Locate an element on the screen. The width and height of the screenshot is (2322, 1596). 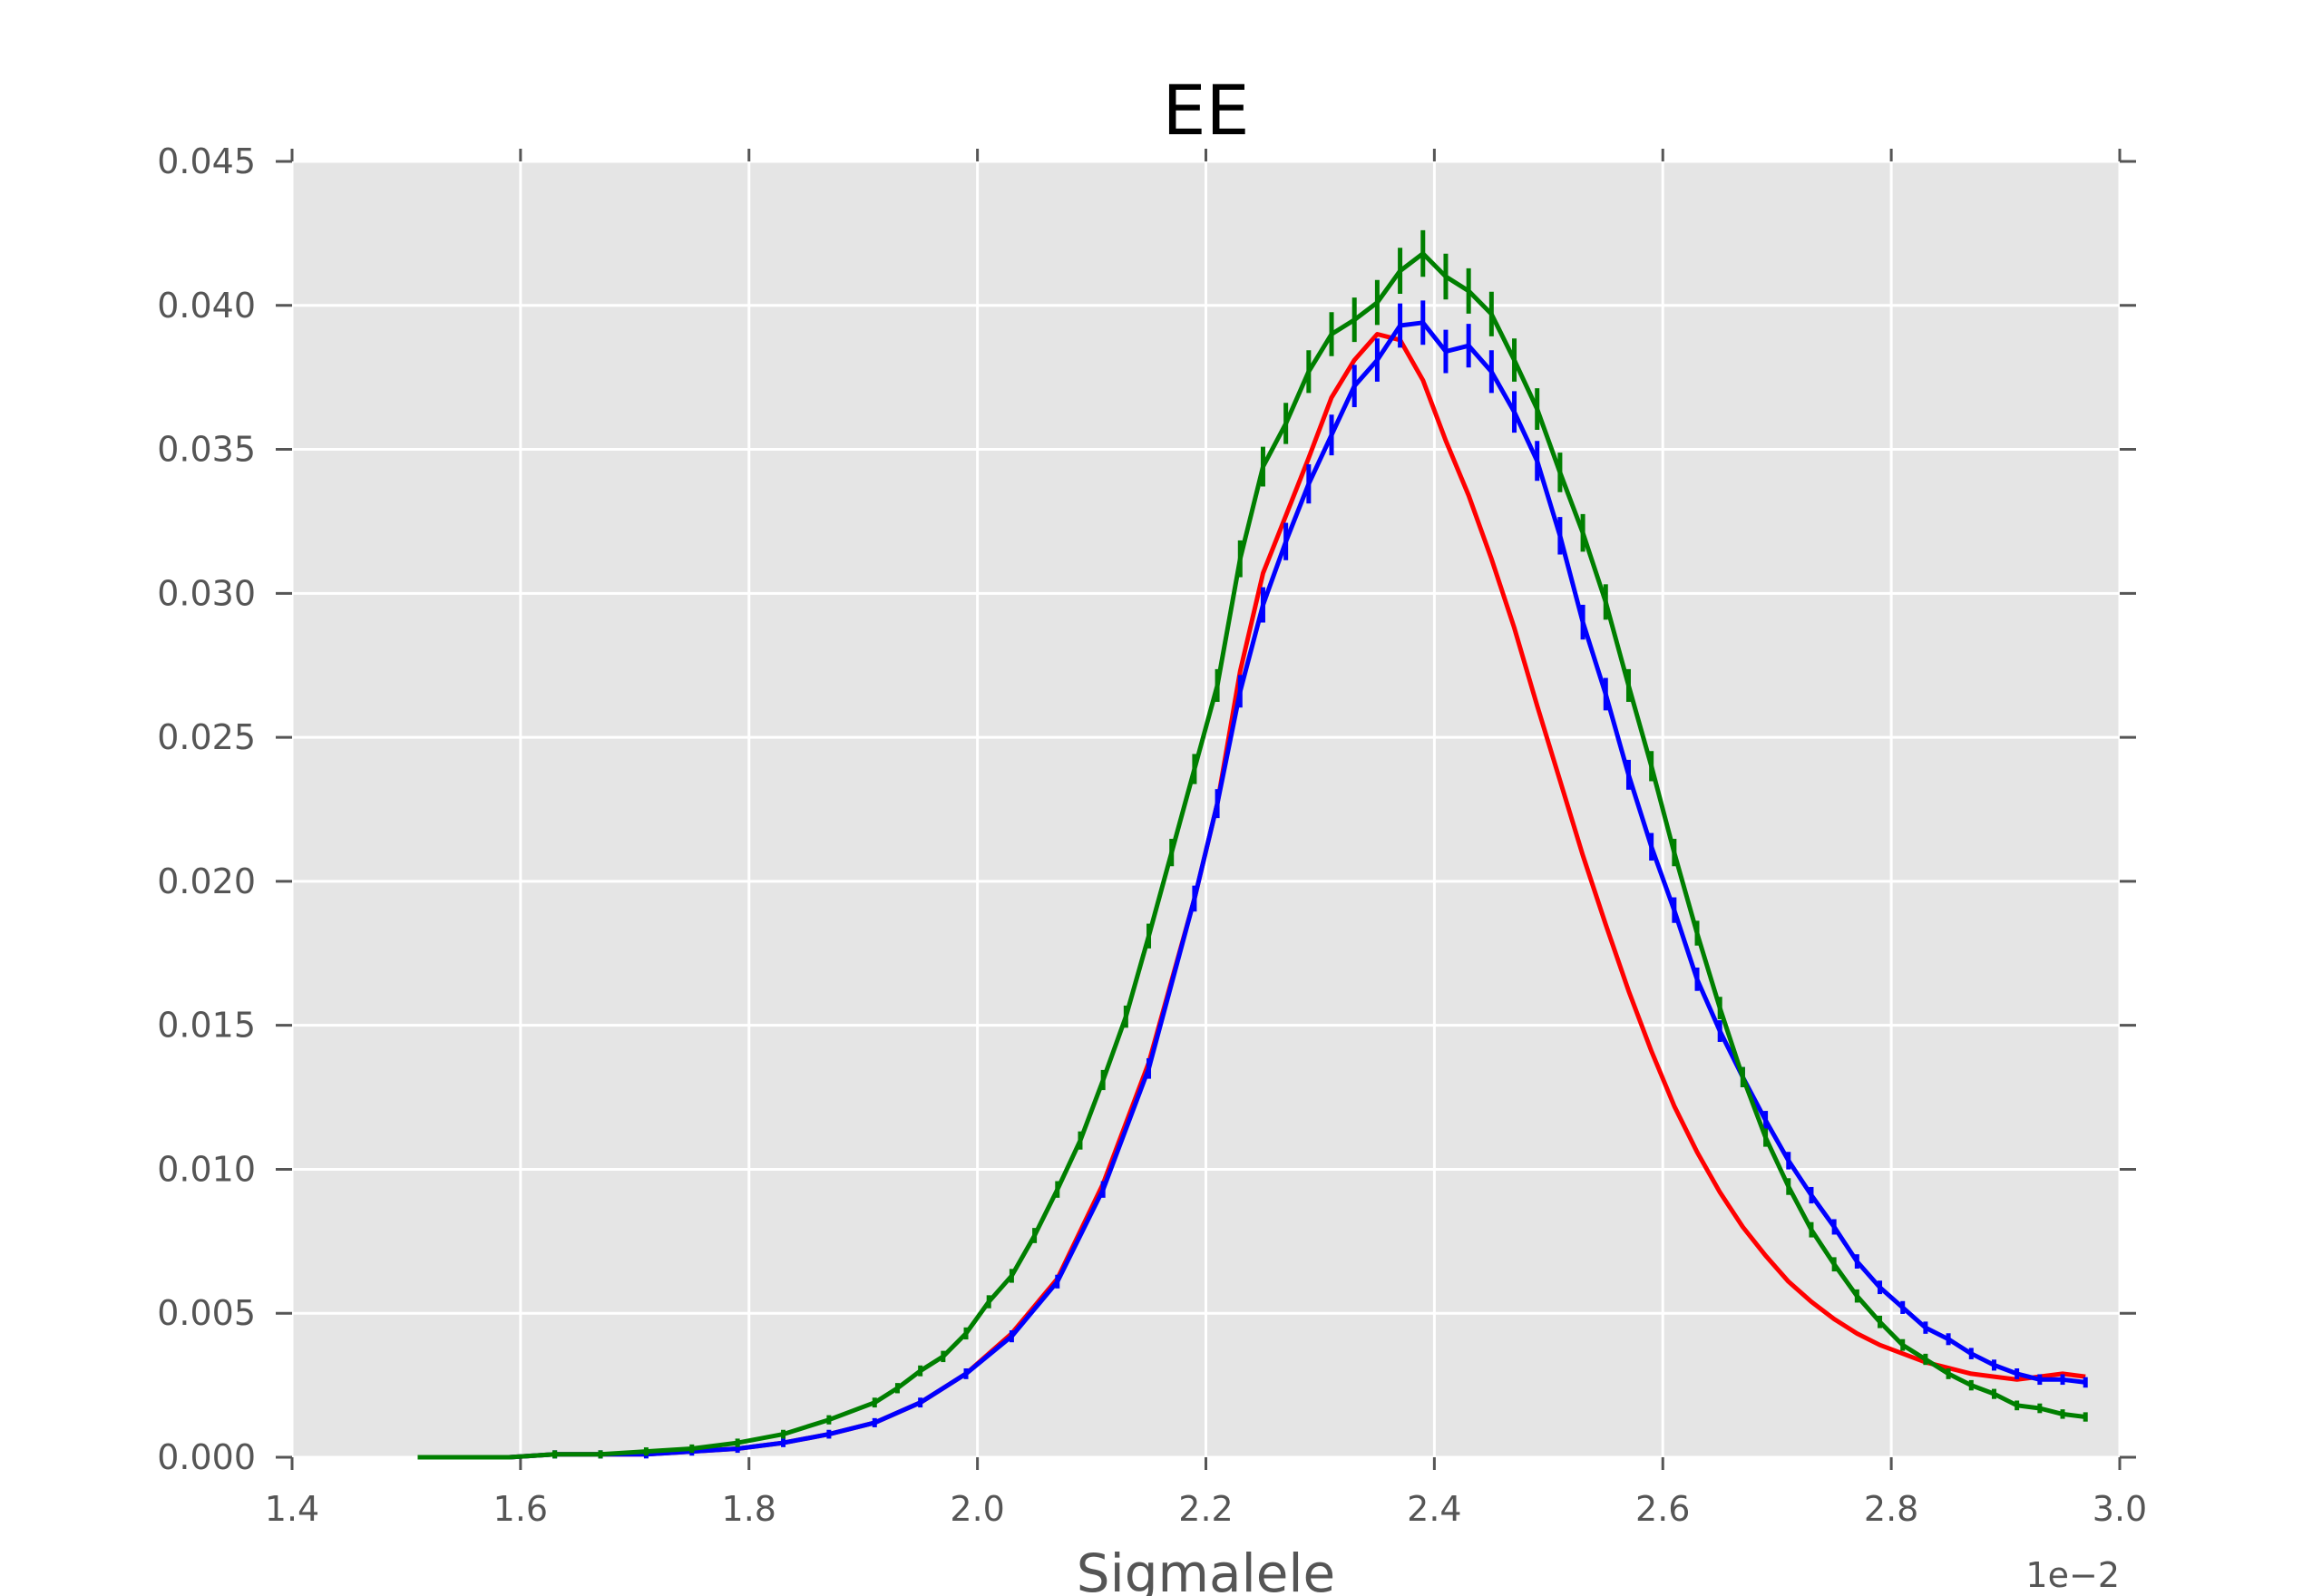
x-tick-label: 2.8 is located at coordinates (1891, 1509).